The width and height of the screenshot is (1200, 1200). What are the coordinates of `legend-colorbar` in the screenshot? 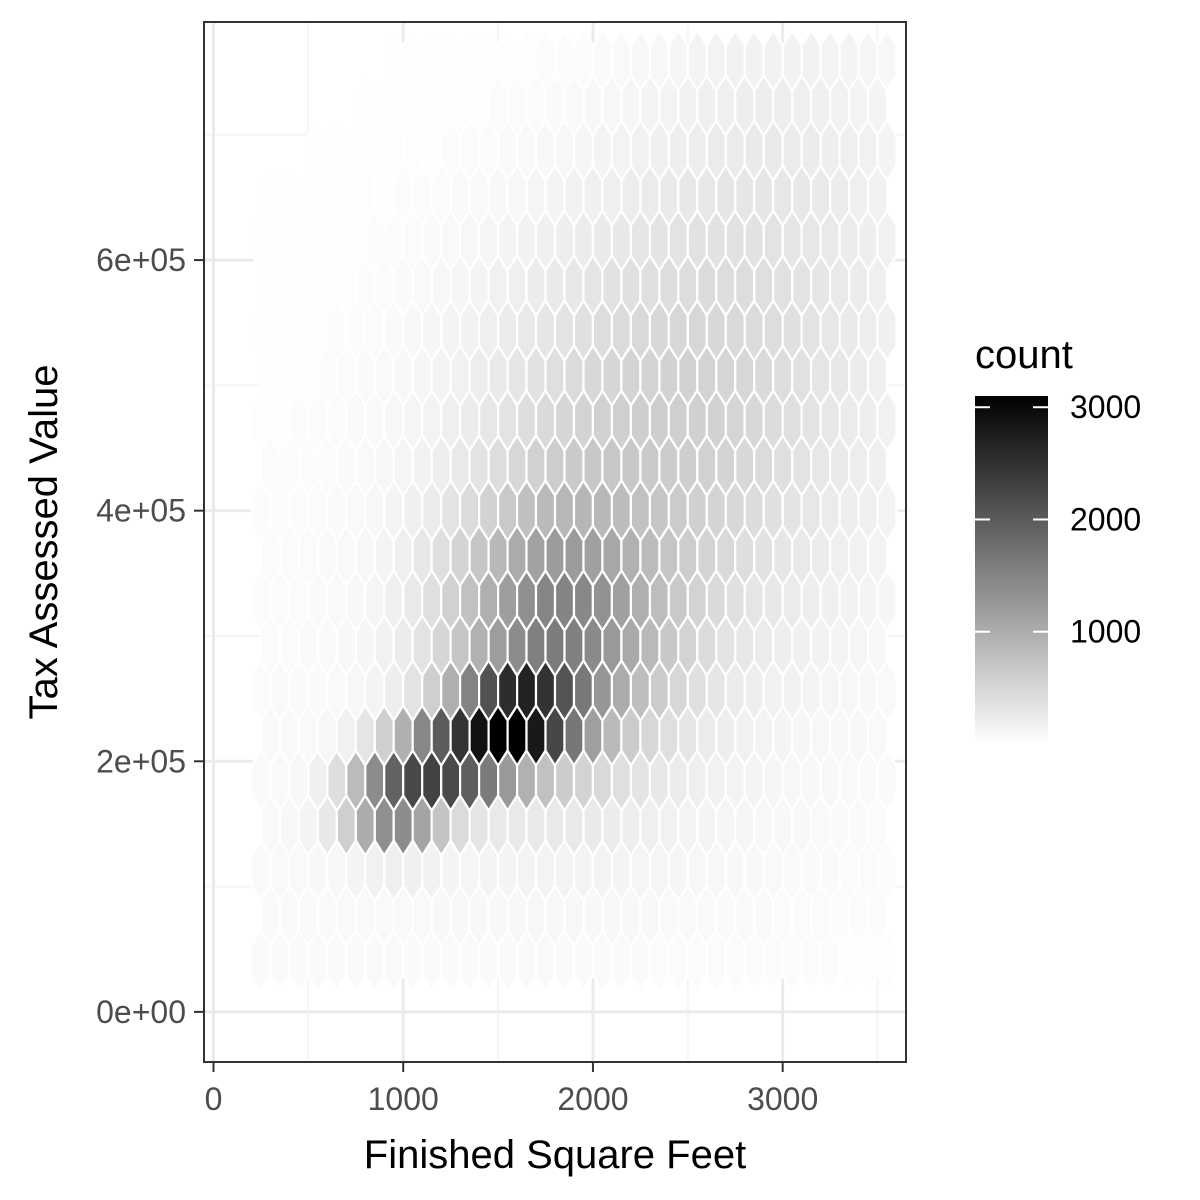 It's located at (1011, 570).